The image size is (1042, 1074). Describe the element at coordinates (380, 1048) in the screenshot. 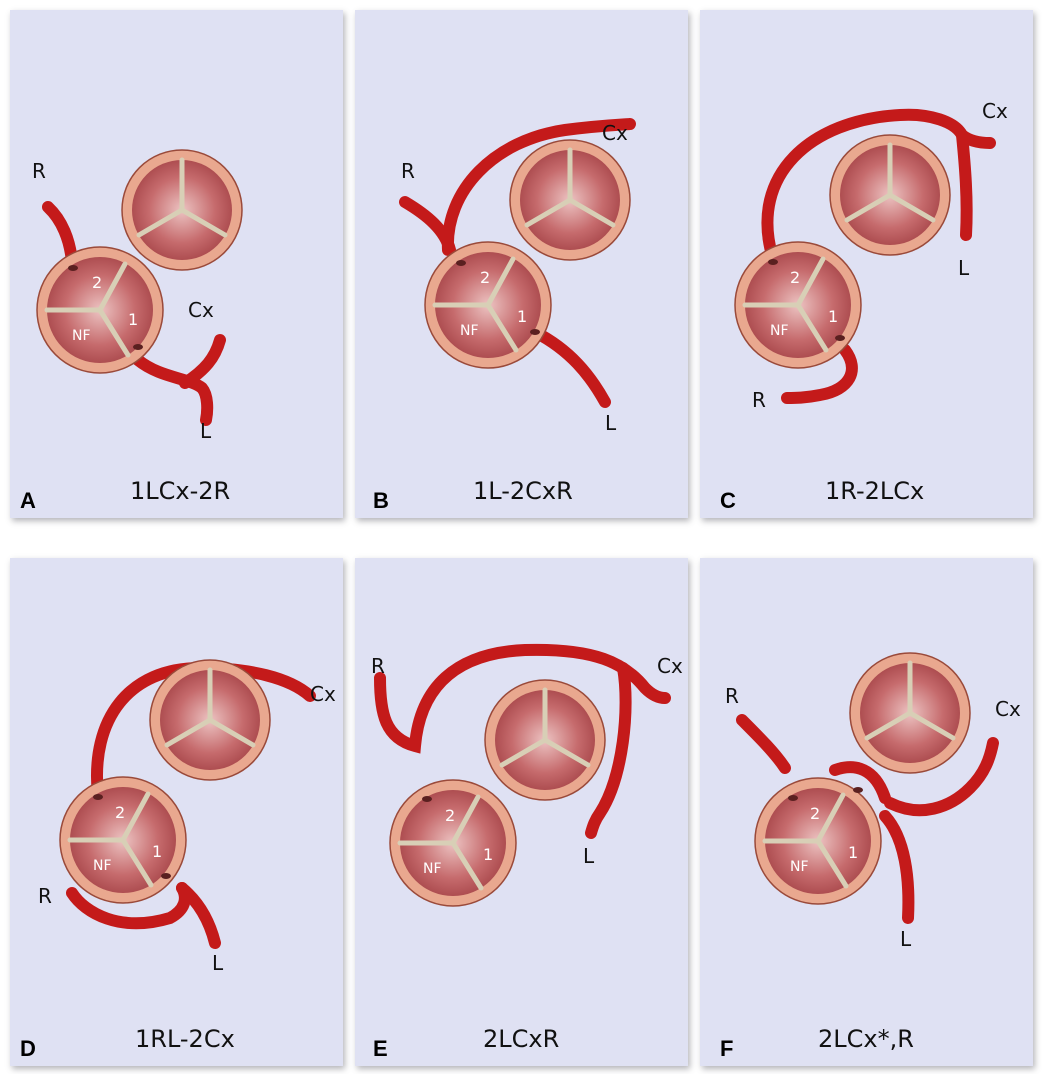

I see `panel-letter: E` at that location.